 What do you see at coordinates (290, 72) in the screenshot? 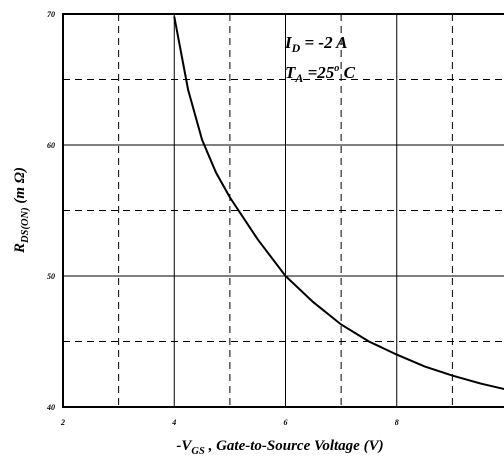
I see `annotation-main: T` at bounding box center [290, 72].